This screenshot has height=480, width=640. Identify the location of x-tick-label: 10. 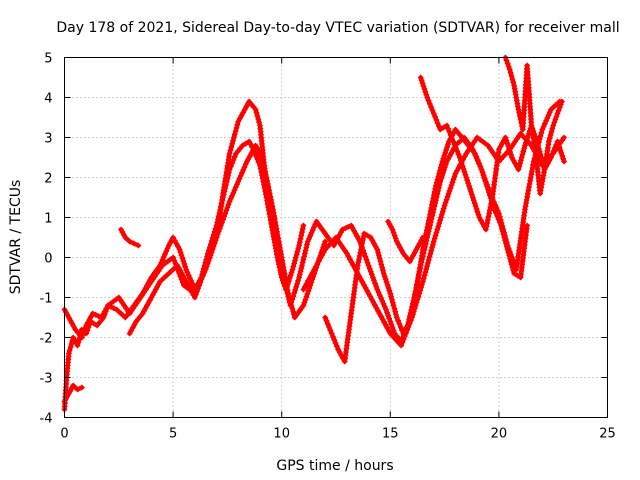
(281, 434).